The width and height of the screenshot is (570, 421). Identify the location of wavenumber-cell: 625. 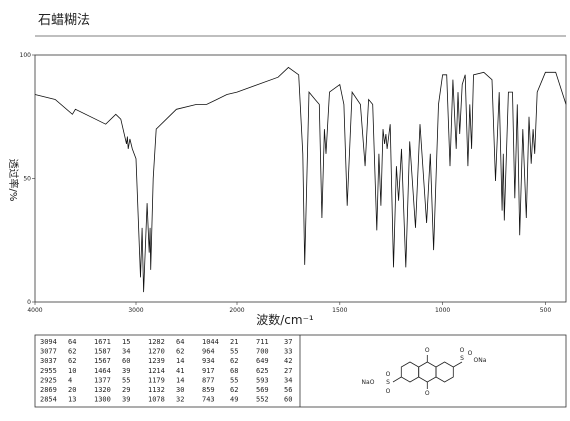
(262, 371).